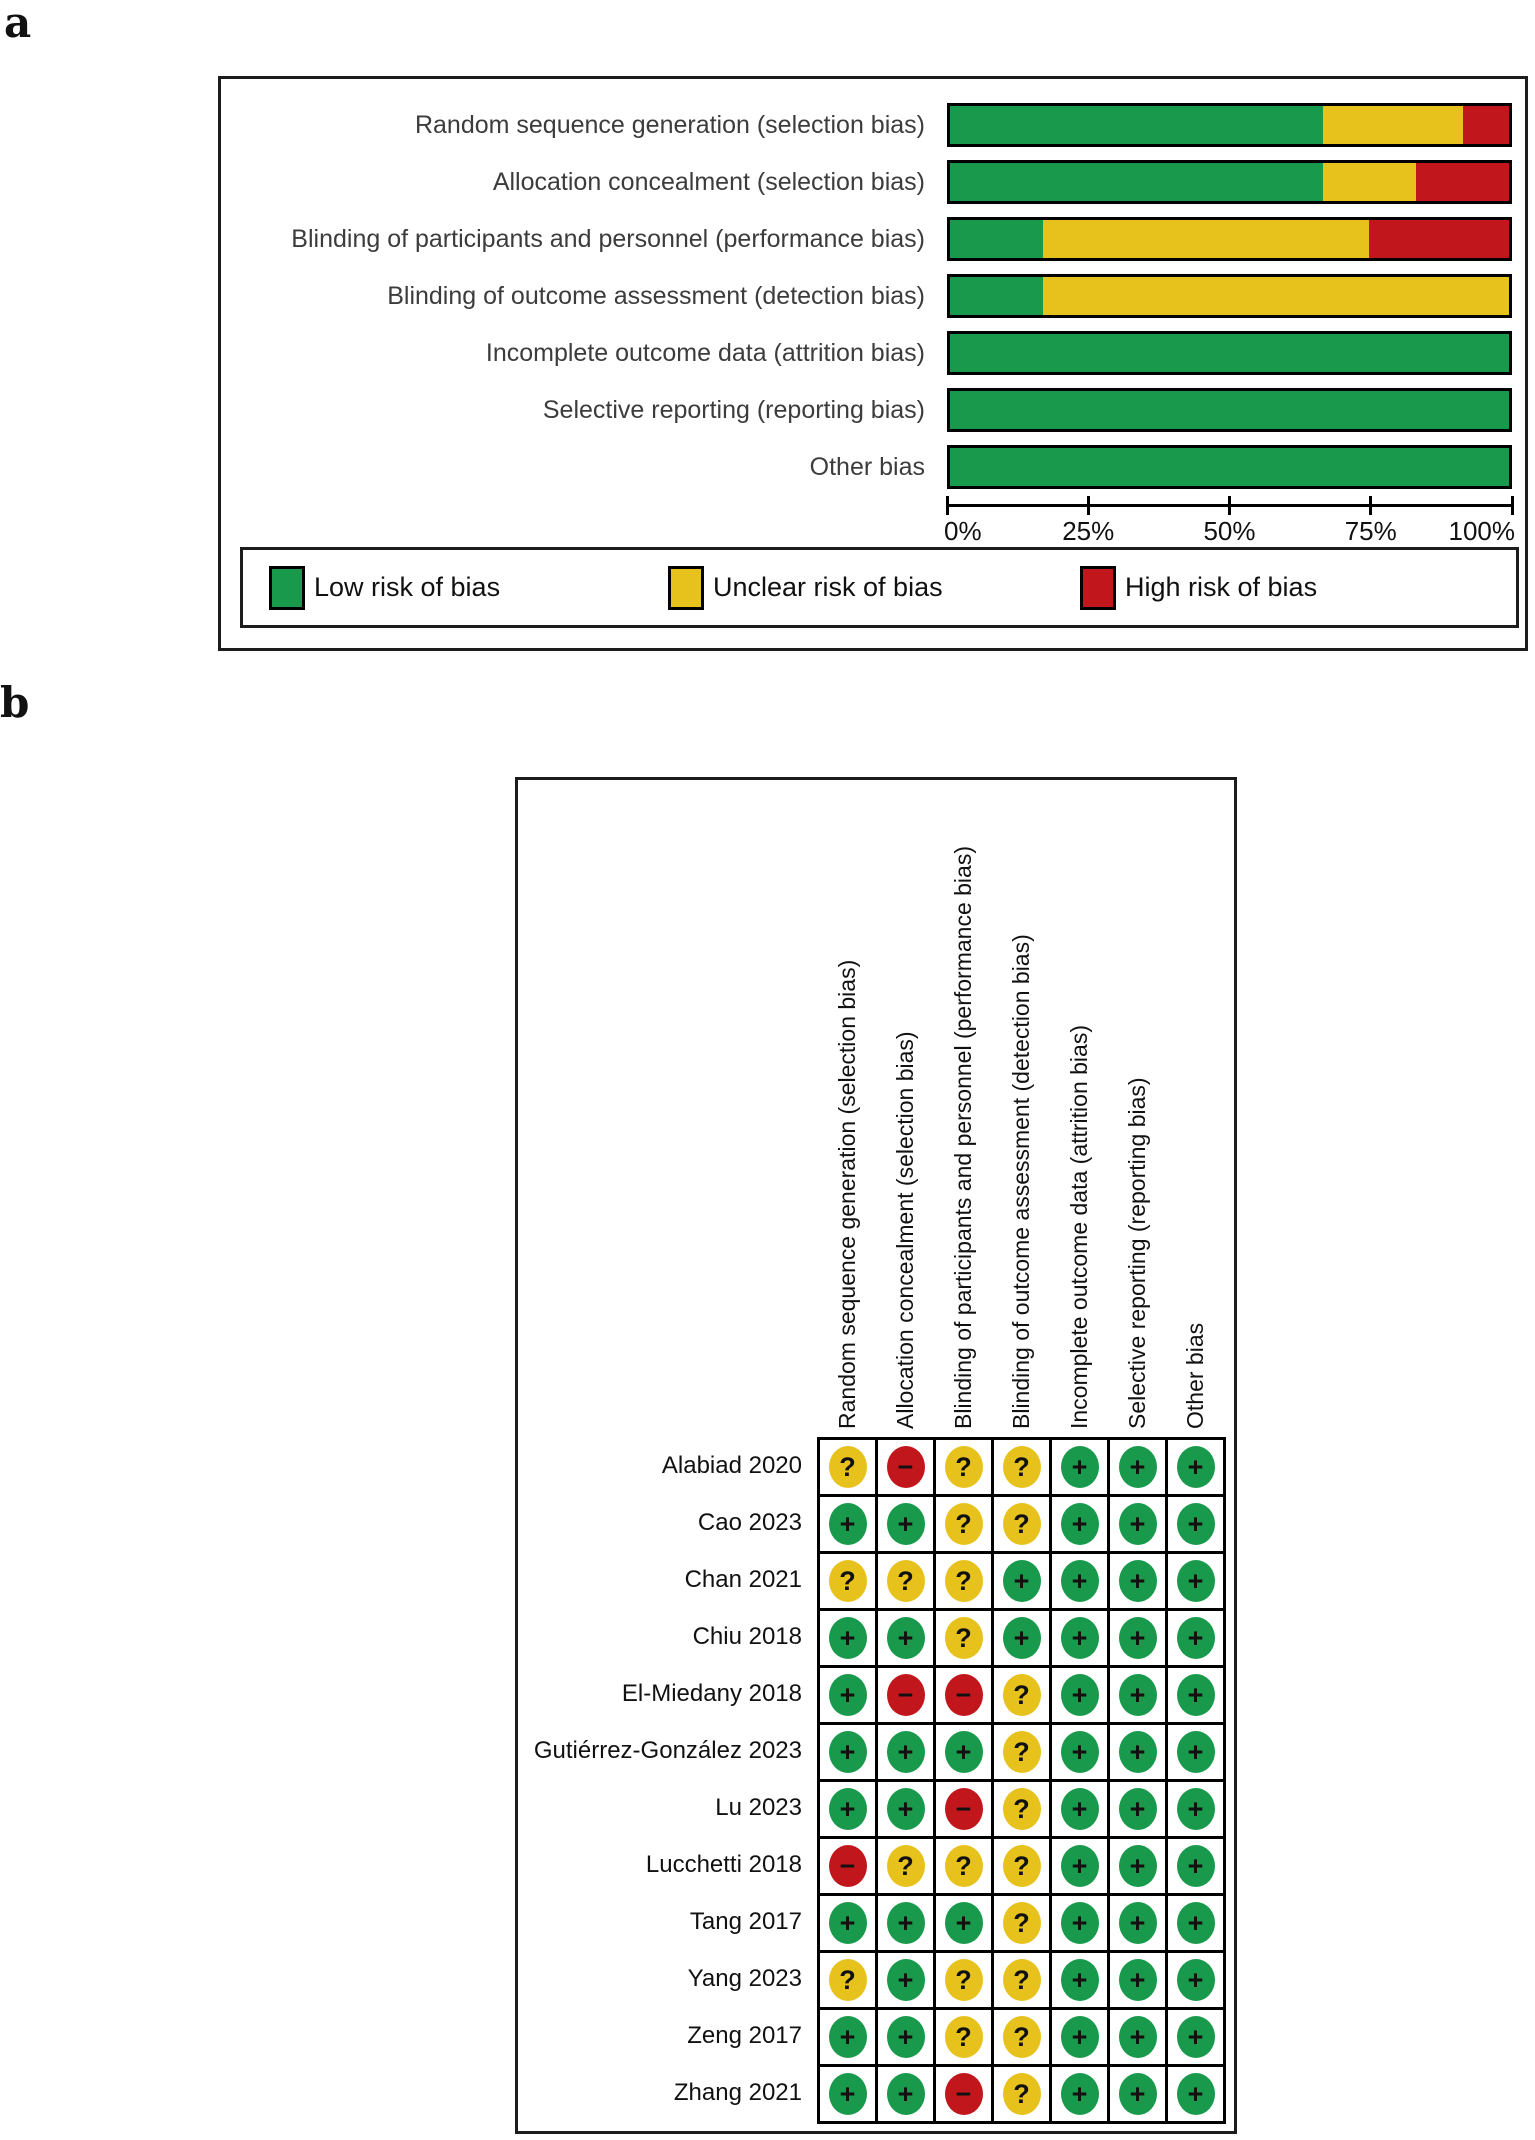 Image resolution: width=1535 pixels, height=2140 pixels. What do you see at coordinates (758, 1807) in the screenshot?
I see `study-label: Lu 2023` at bounding box center [758, 1807].